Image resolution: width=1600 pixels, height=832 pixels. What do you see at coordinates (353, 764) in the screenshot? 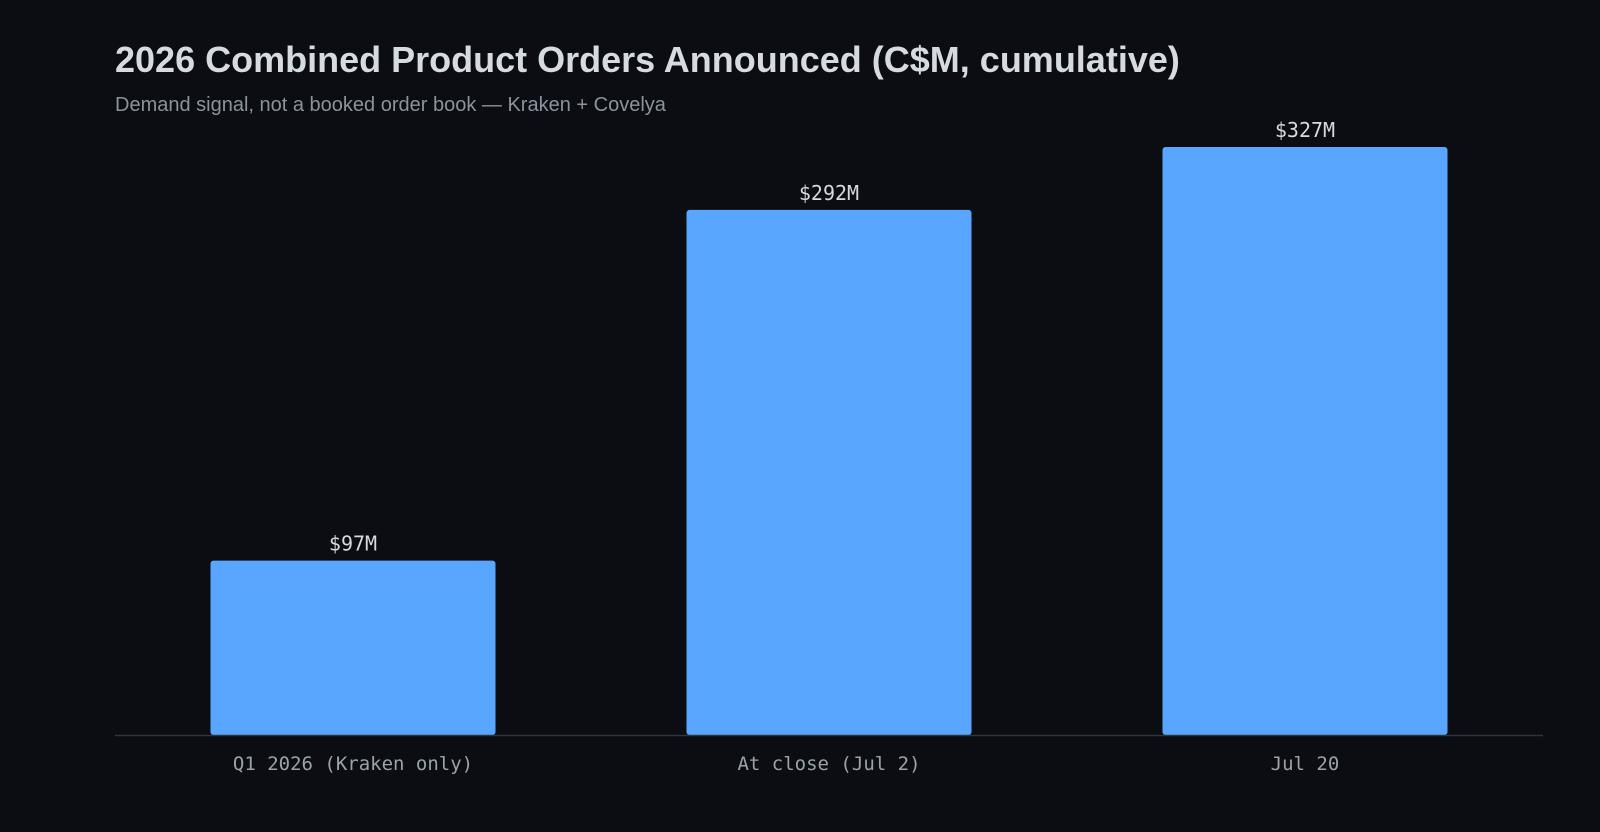
I see `x-tick-label-0: Q1 2026 (Kraken only)` at bounding box center [353, 764].